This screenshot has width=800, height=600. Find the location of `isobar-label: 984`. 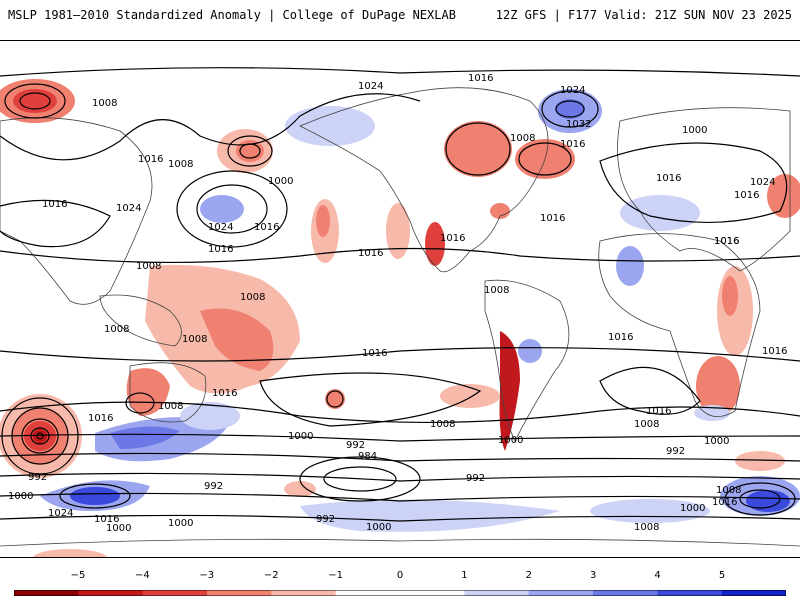

isobar-label: 984 is located at coordinates (367, 456).